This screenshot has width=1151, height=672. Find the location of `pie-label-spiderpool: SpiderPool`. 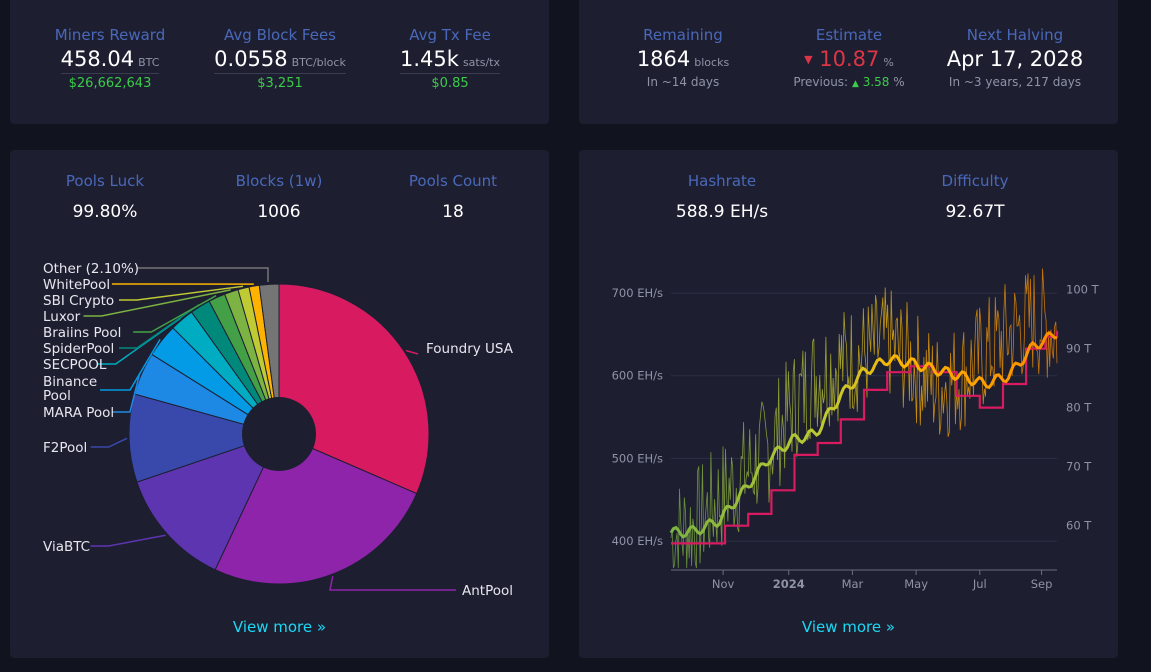

pie-label-spiderpool: SpiderPool is located at coordinates (78, 349).